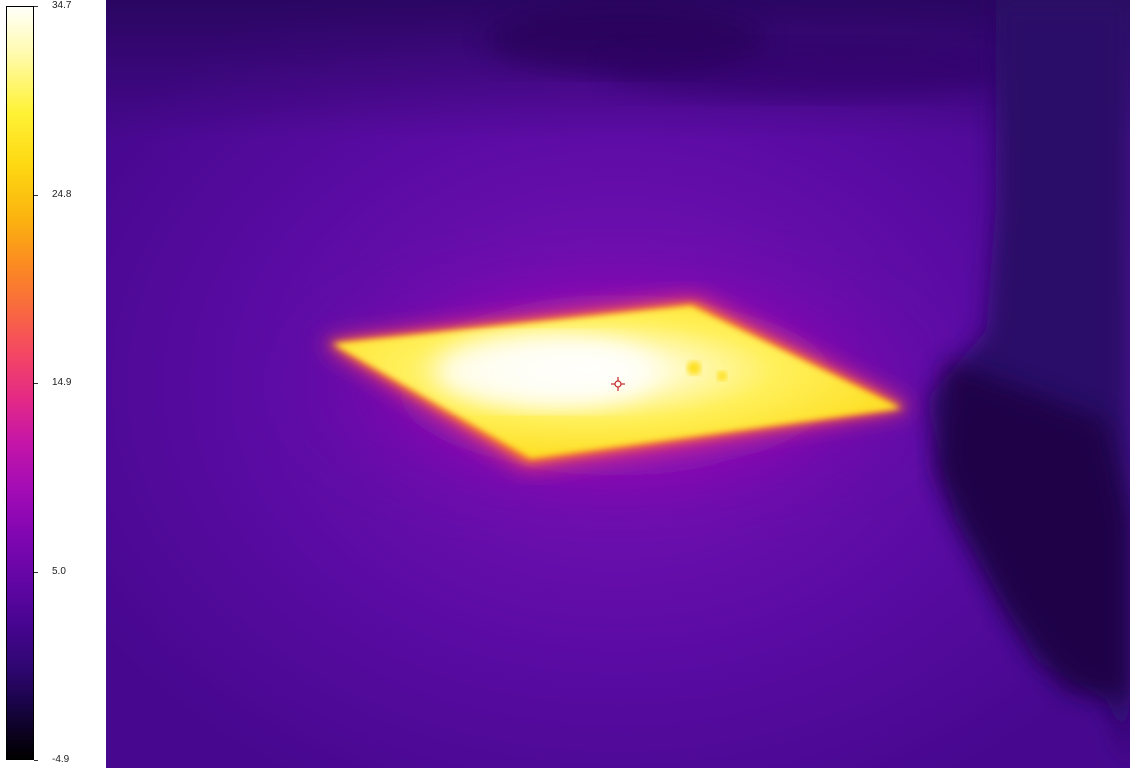 The height and width of the screenshot is (768, 1130). I want to click on measurement-spot, so click(618, 384).